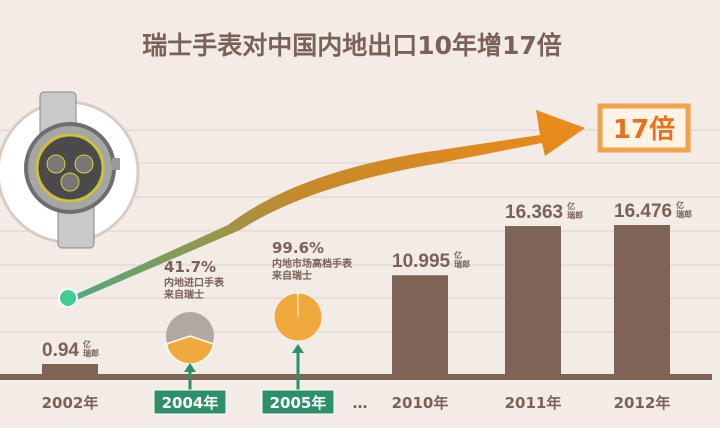 The image size is (720, 428). I want to click on x-tick-label: 2012年, so click(642, 403).